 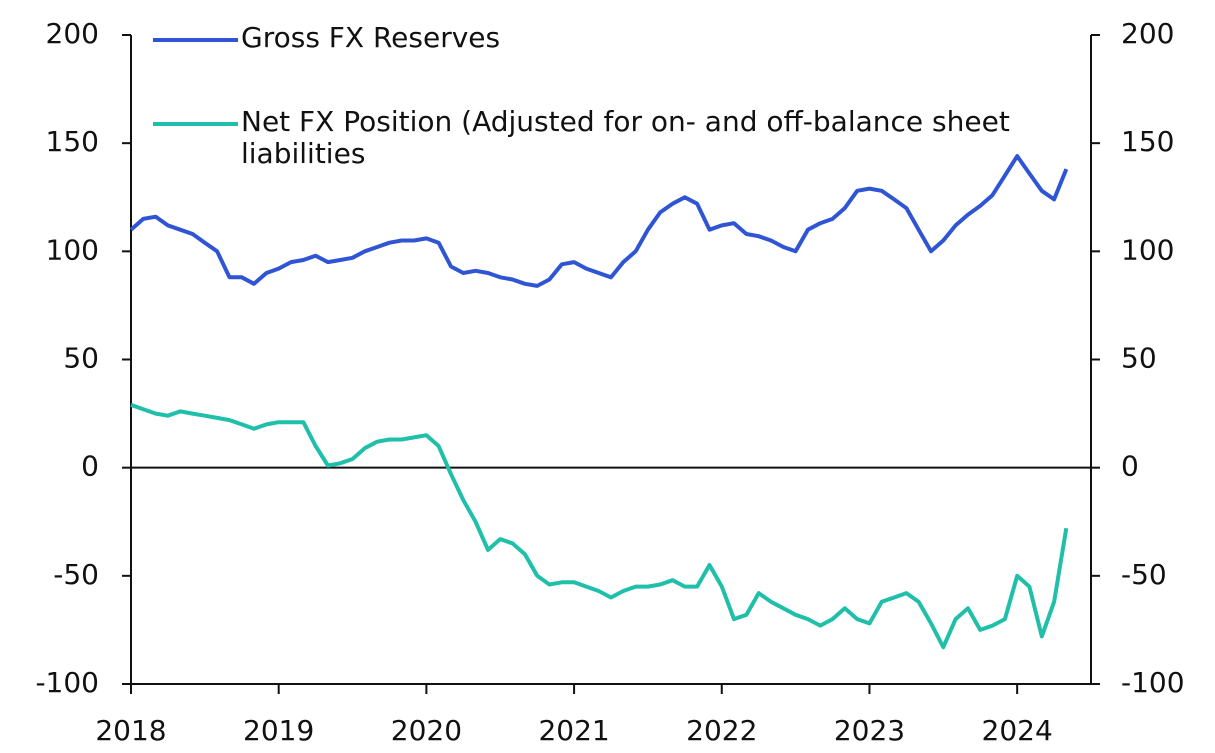 What do you see at coordinates (90, 466) in the screenshot?
I see `y-tick-label: 0` at bounding box center [90, 466].